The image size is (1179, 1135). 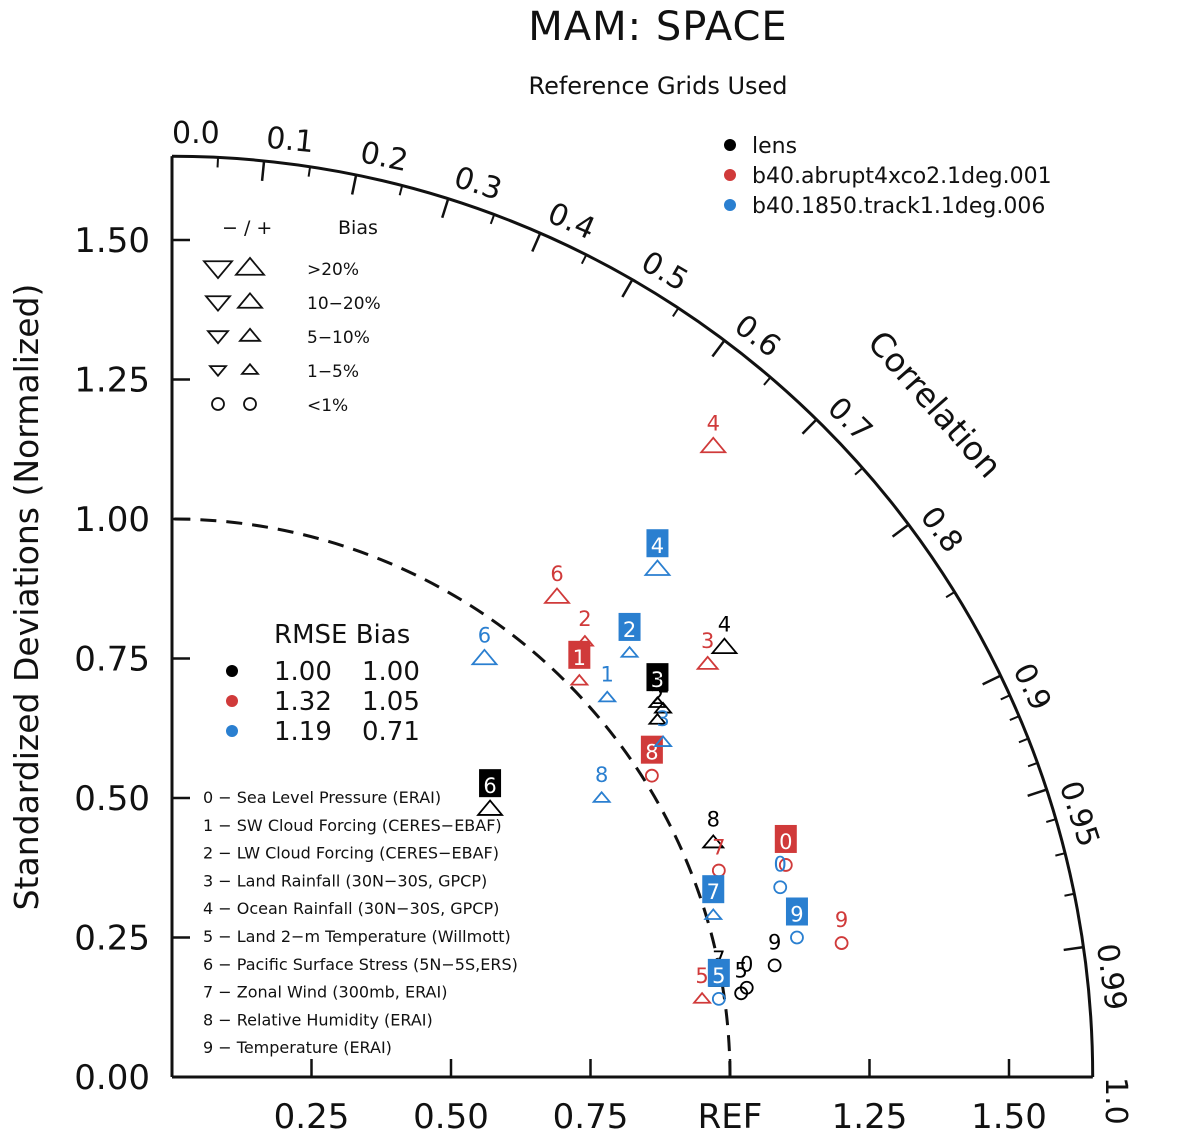 I want to click on rmse-table-header: RMSE Bias, so click(x=342, y=635).